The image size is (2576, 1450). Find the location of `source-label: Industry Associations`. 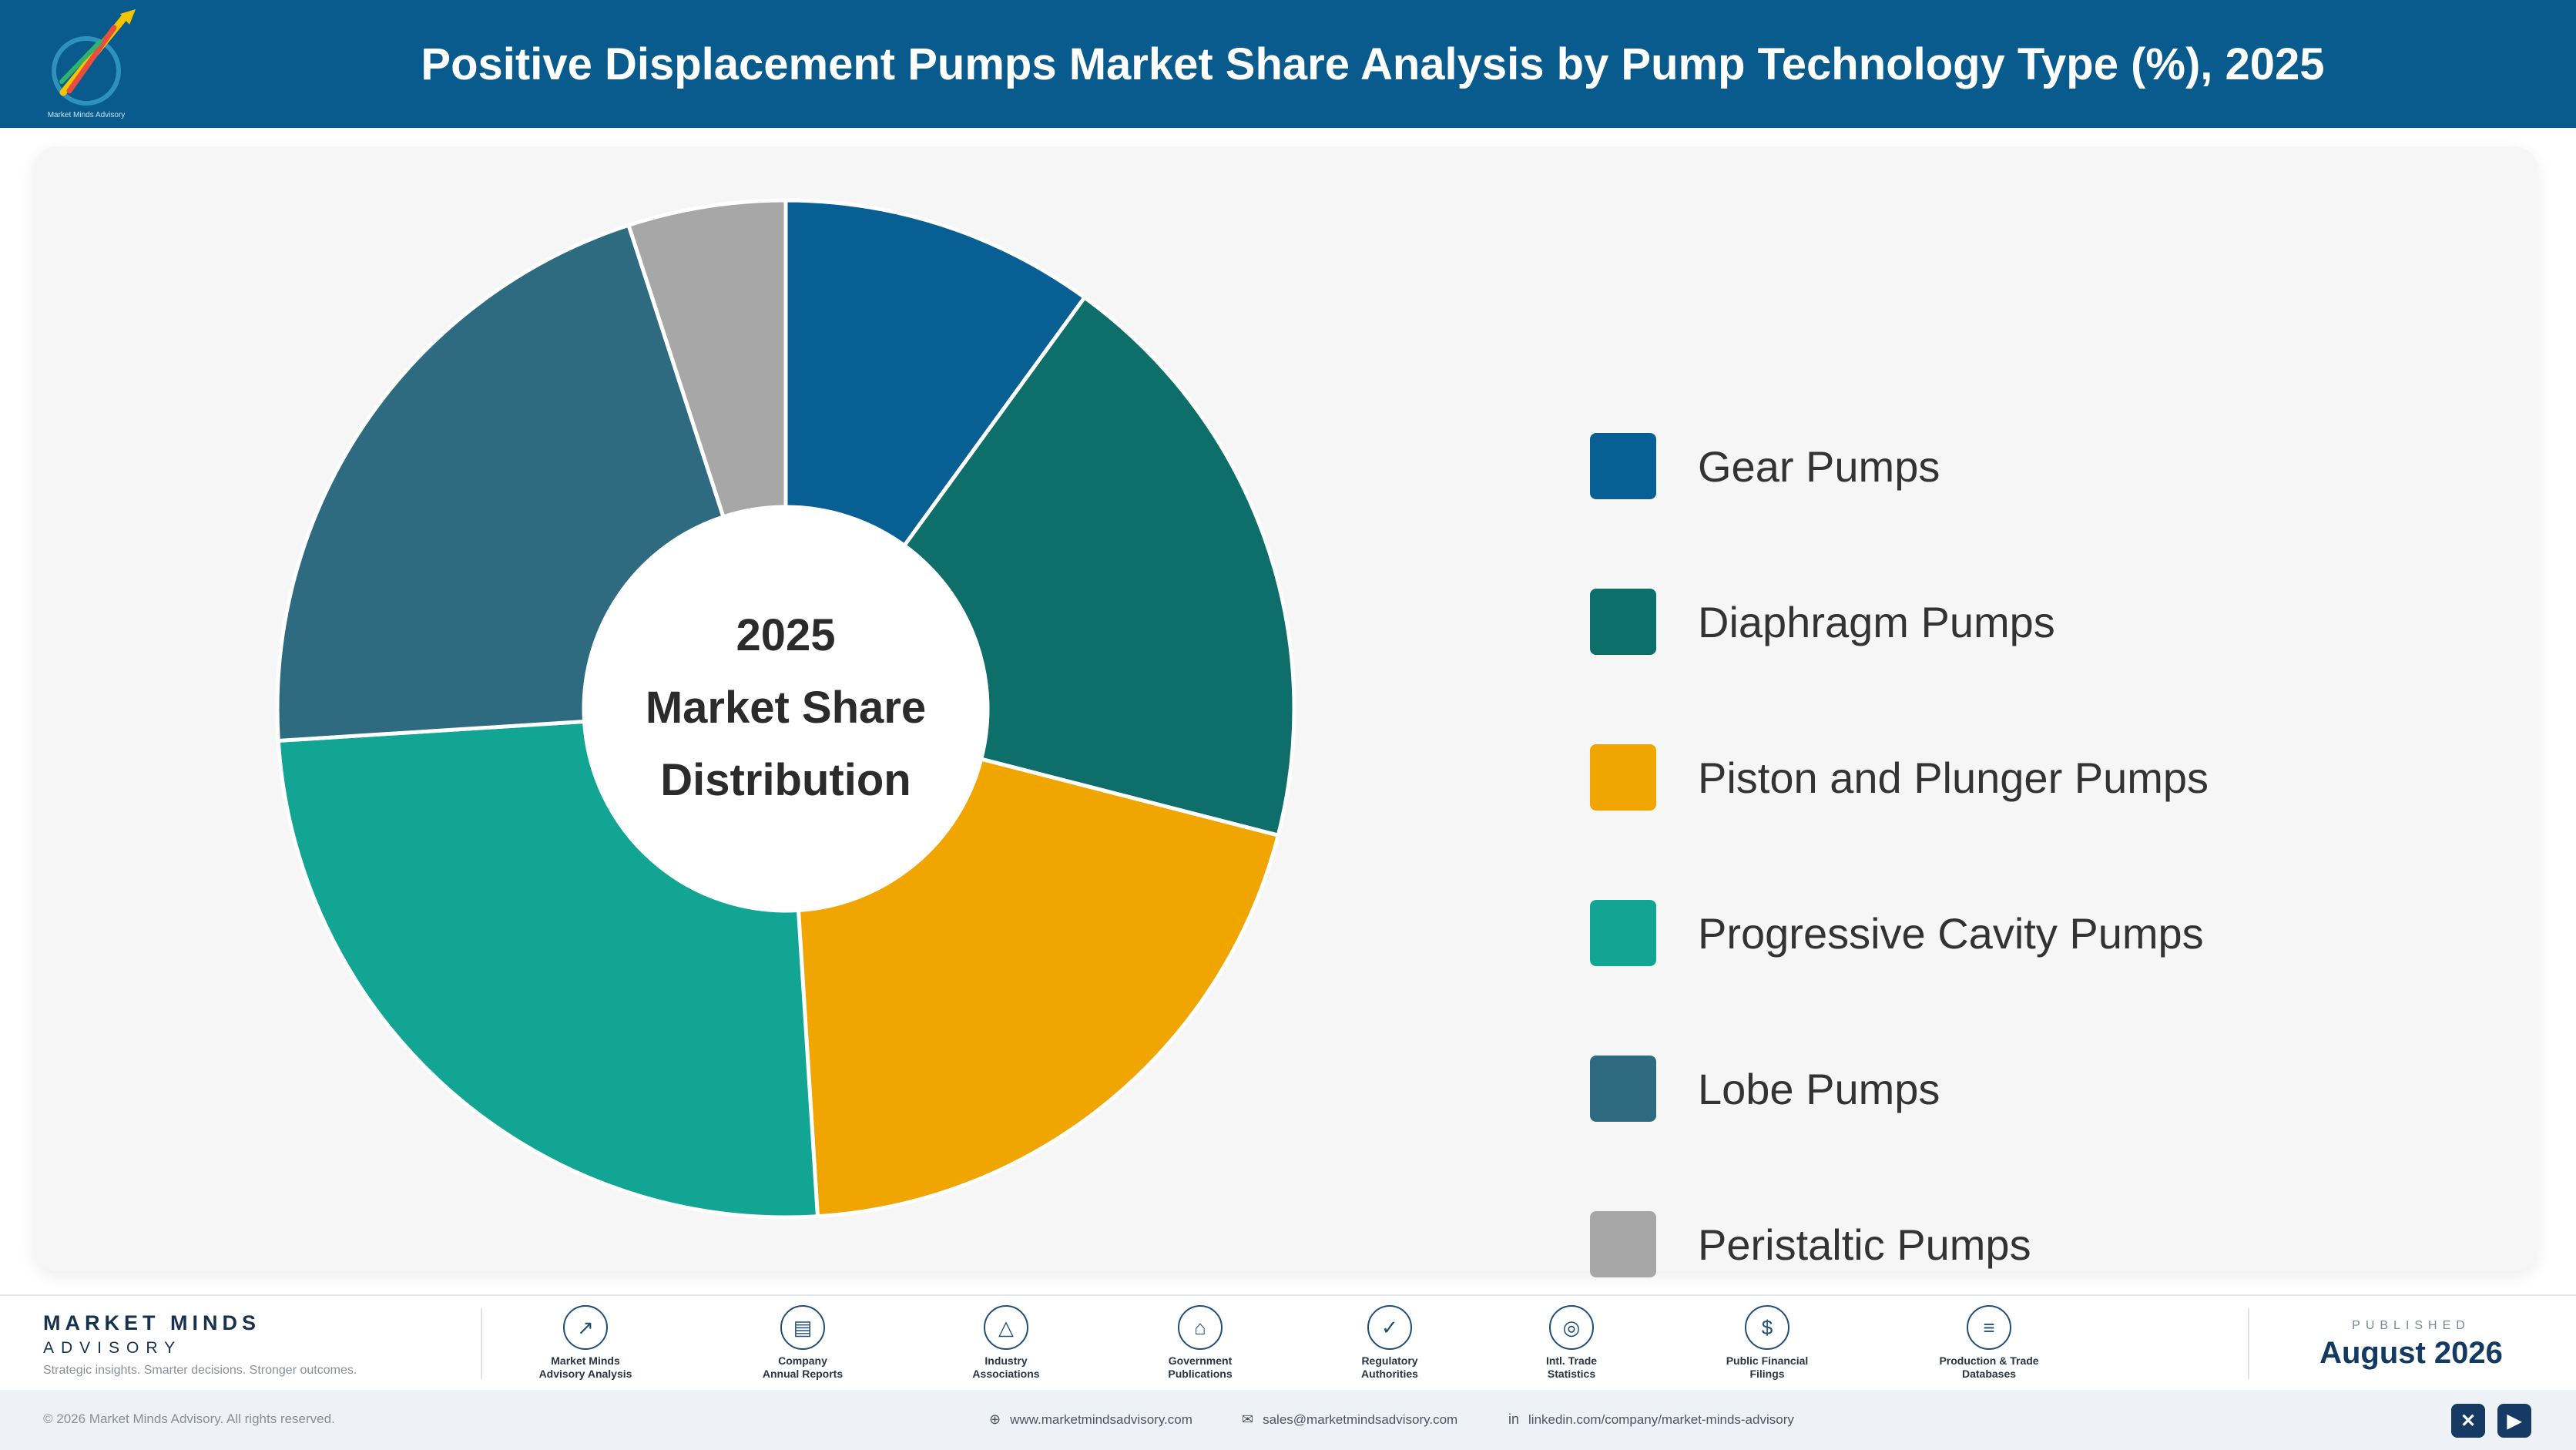

source-label: Industry Associations is located at coordinates (1006, 1367).